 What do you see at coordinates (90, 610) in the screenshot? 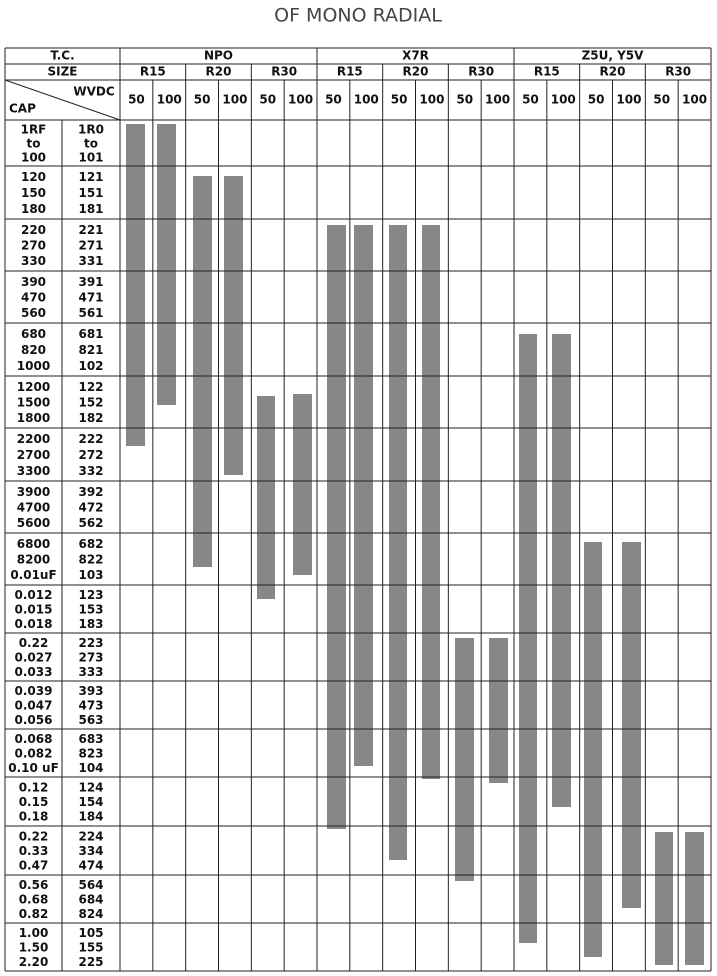
I see `cap-code: 153` at bounding box center [90, 610].